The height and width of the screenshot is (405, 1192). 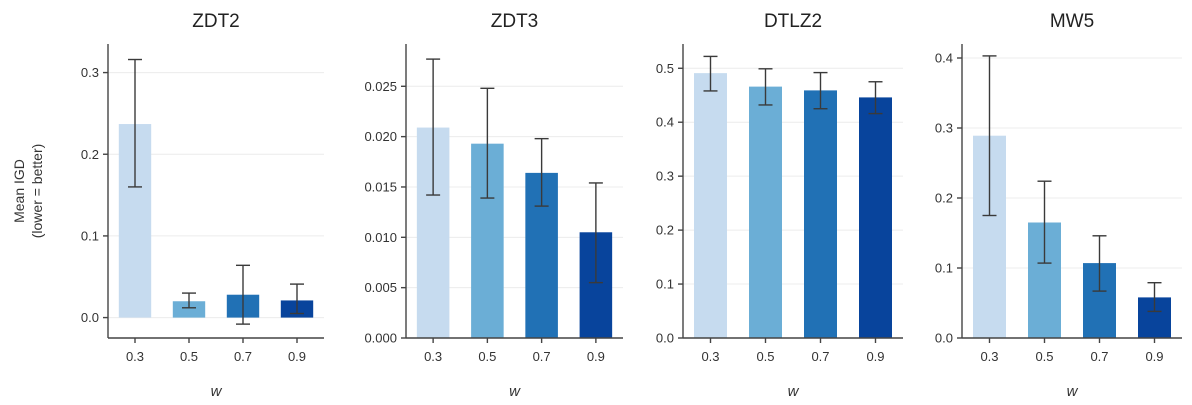 What do you see at coordinates (710, 73) in the screenshot?
I see `error-bar-dtlz2-w0.3` at bounding box center [710, 73].